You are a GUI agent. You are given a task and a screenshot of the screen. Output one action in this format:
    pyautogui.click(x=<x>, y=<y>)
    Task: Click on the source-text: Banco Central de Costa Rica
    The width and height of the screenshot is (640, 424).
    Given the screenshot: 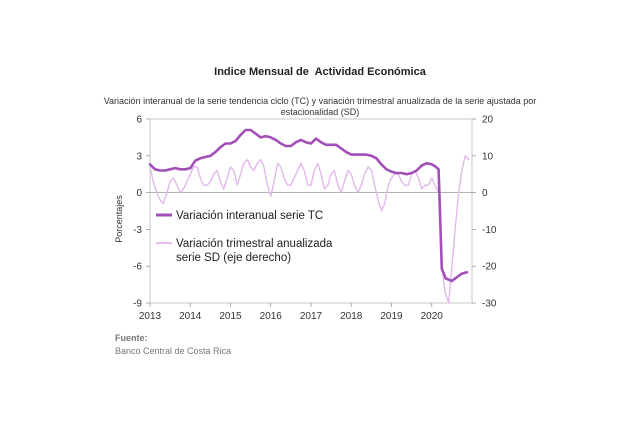 What is the action you would take?
    pyautogui.click(x=173, y=351)
    